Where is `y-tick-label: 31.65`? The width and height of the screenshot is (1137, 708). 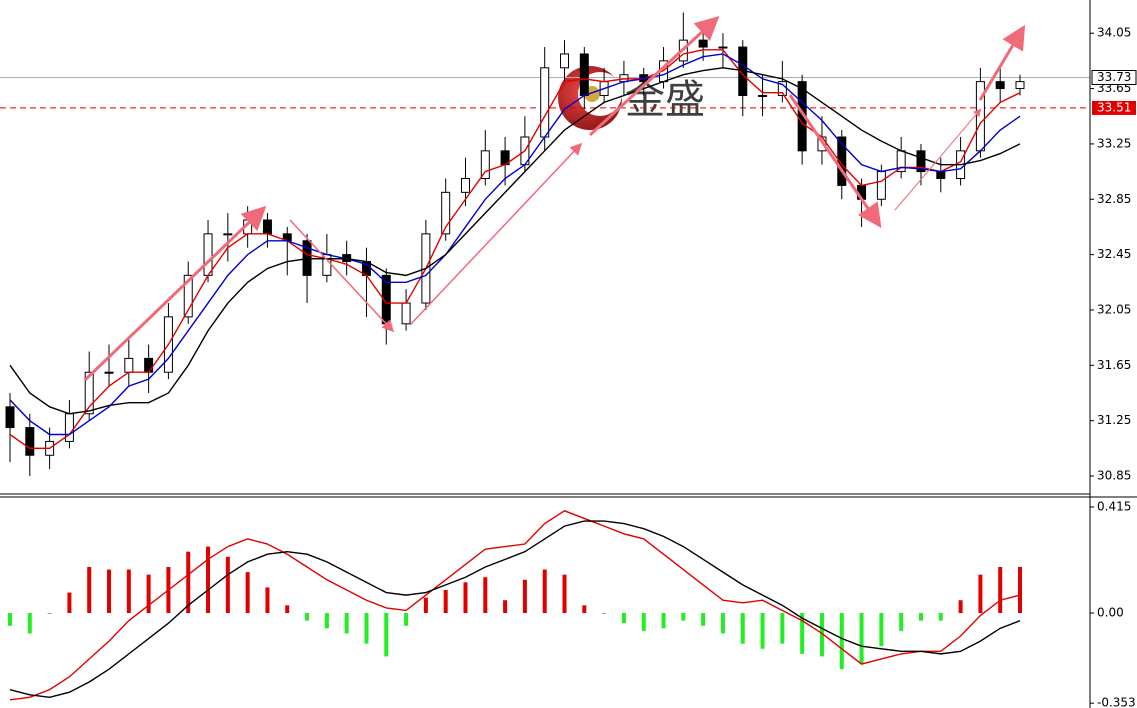 y-tick-label: 31.65 is located at coordinates (1114, 365).